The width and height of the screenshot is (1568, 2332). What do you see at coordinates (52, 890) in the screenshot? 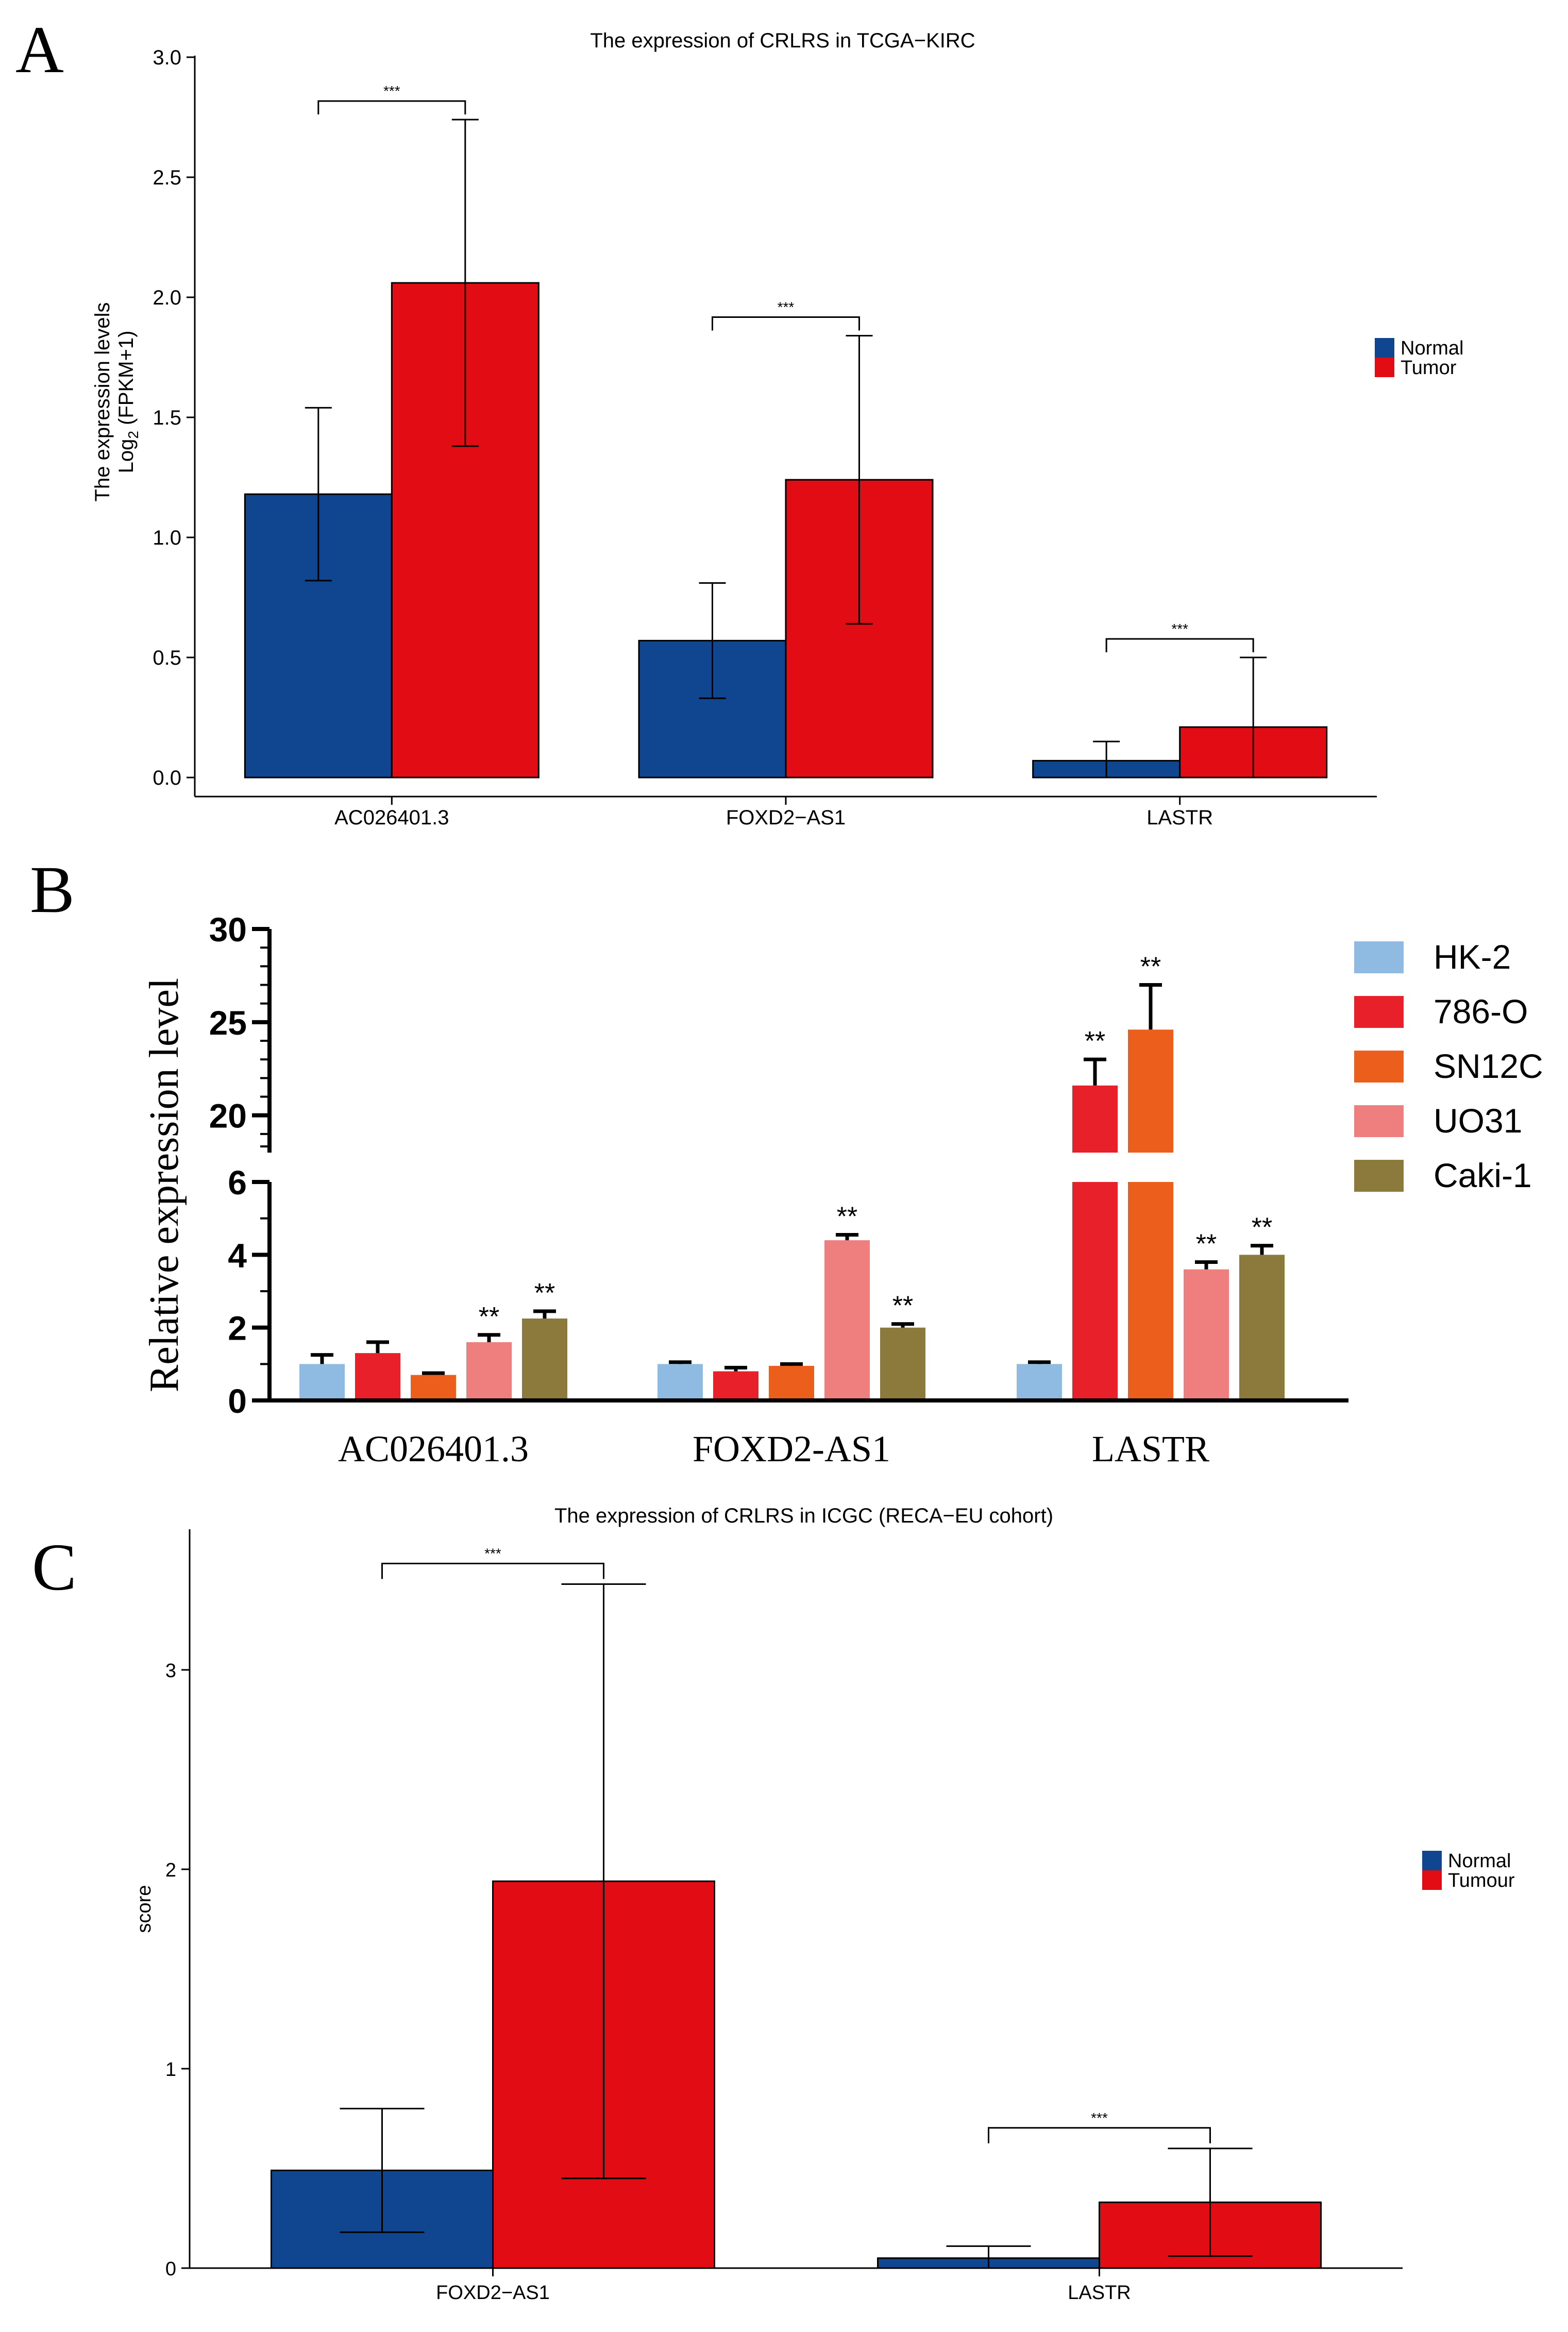
I see `panel-b-label: B` at bounding box center [52, 890].